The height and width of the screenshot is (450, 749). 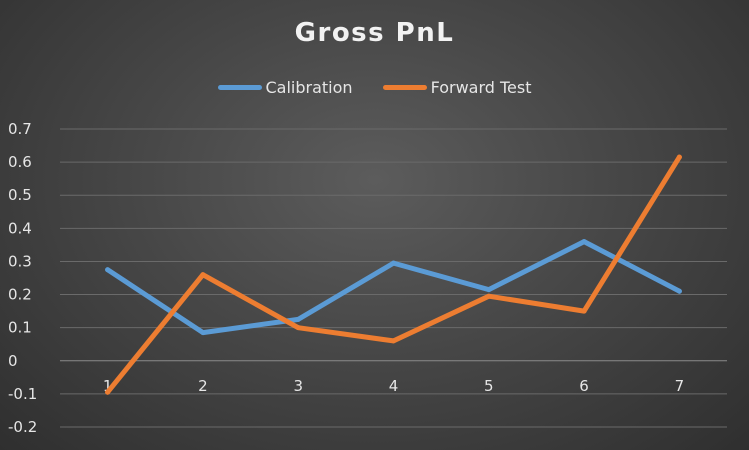 I want to click on legend-label-forward-test: Forward Test, so click(x=481, y=87).